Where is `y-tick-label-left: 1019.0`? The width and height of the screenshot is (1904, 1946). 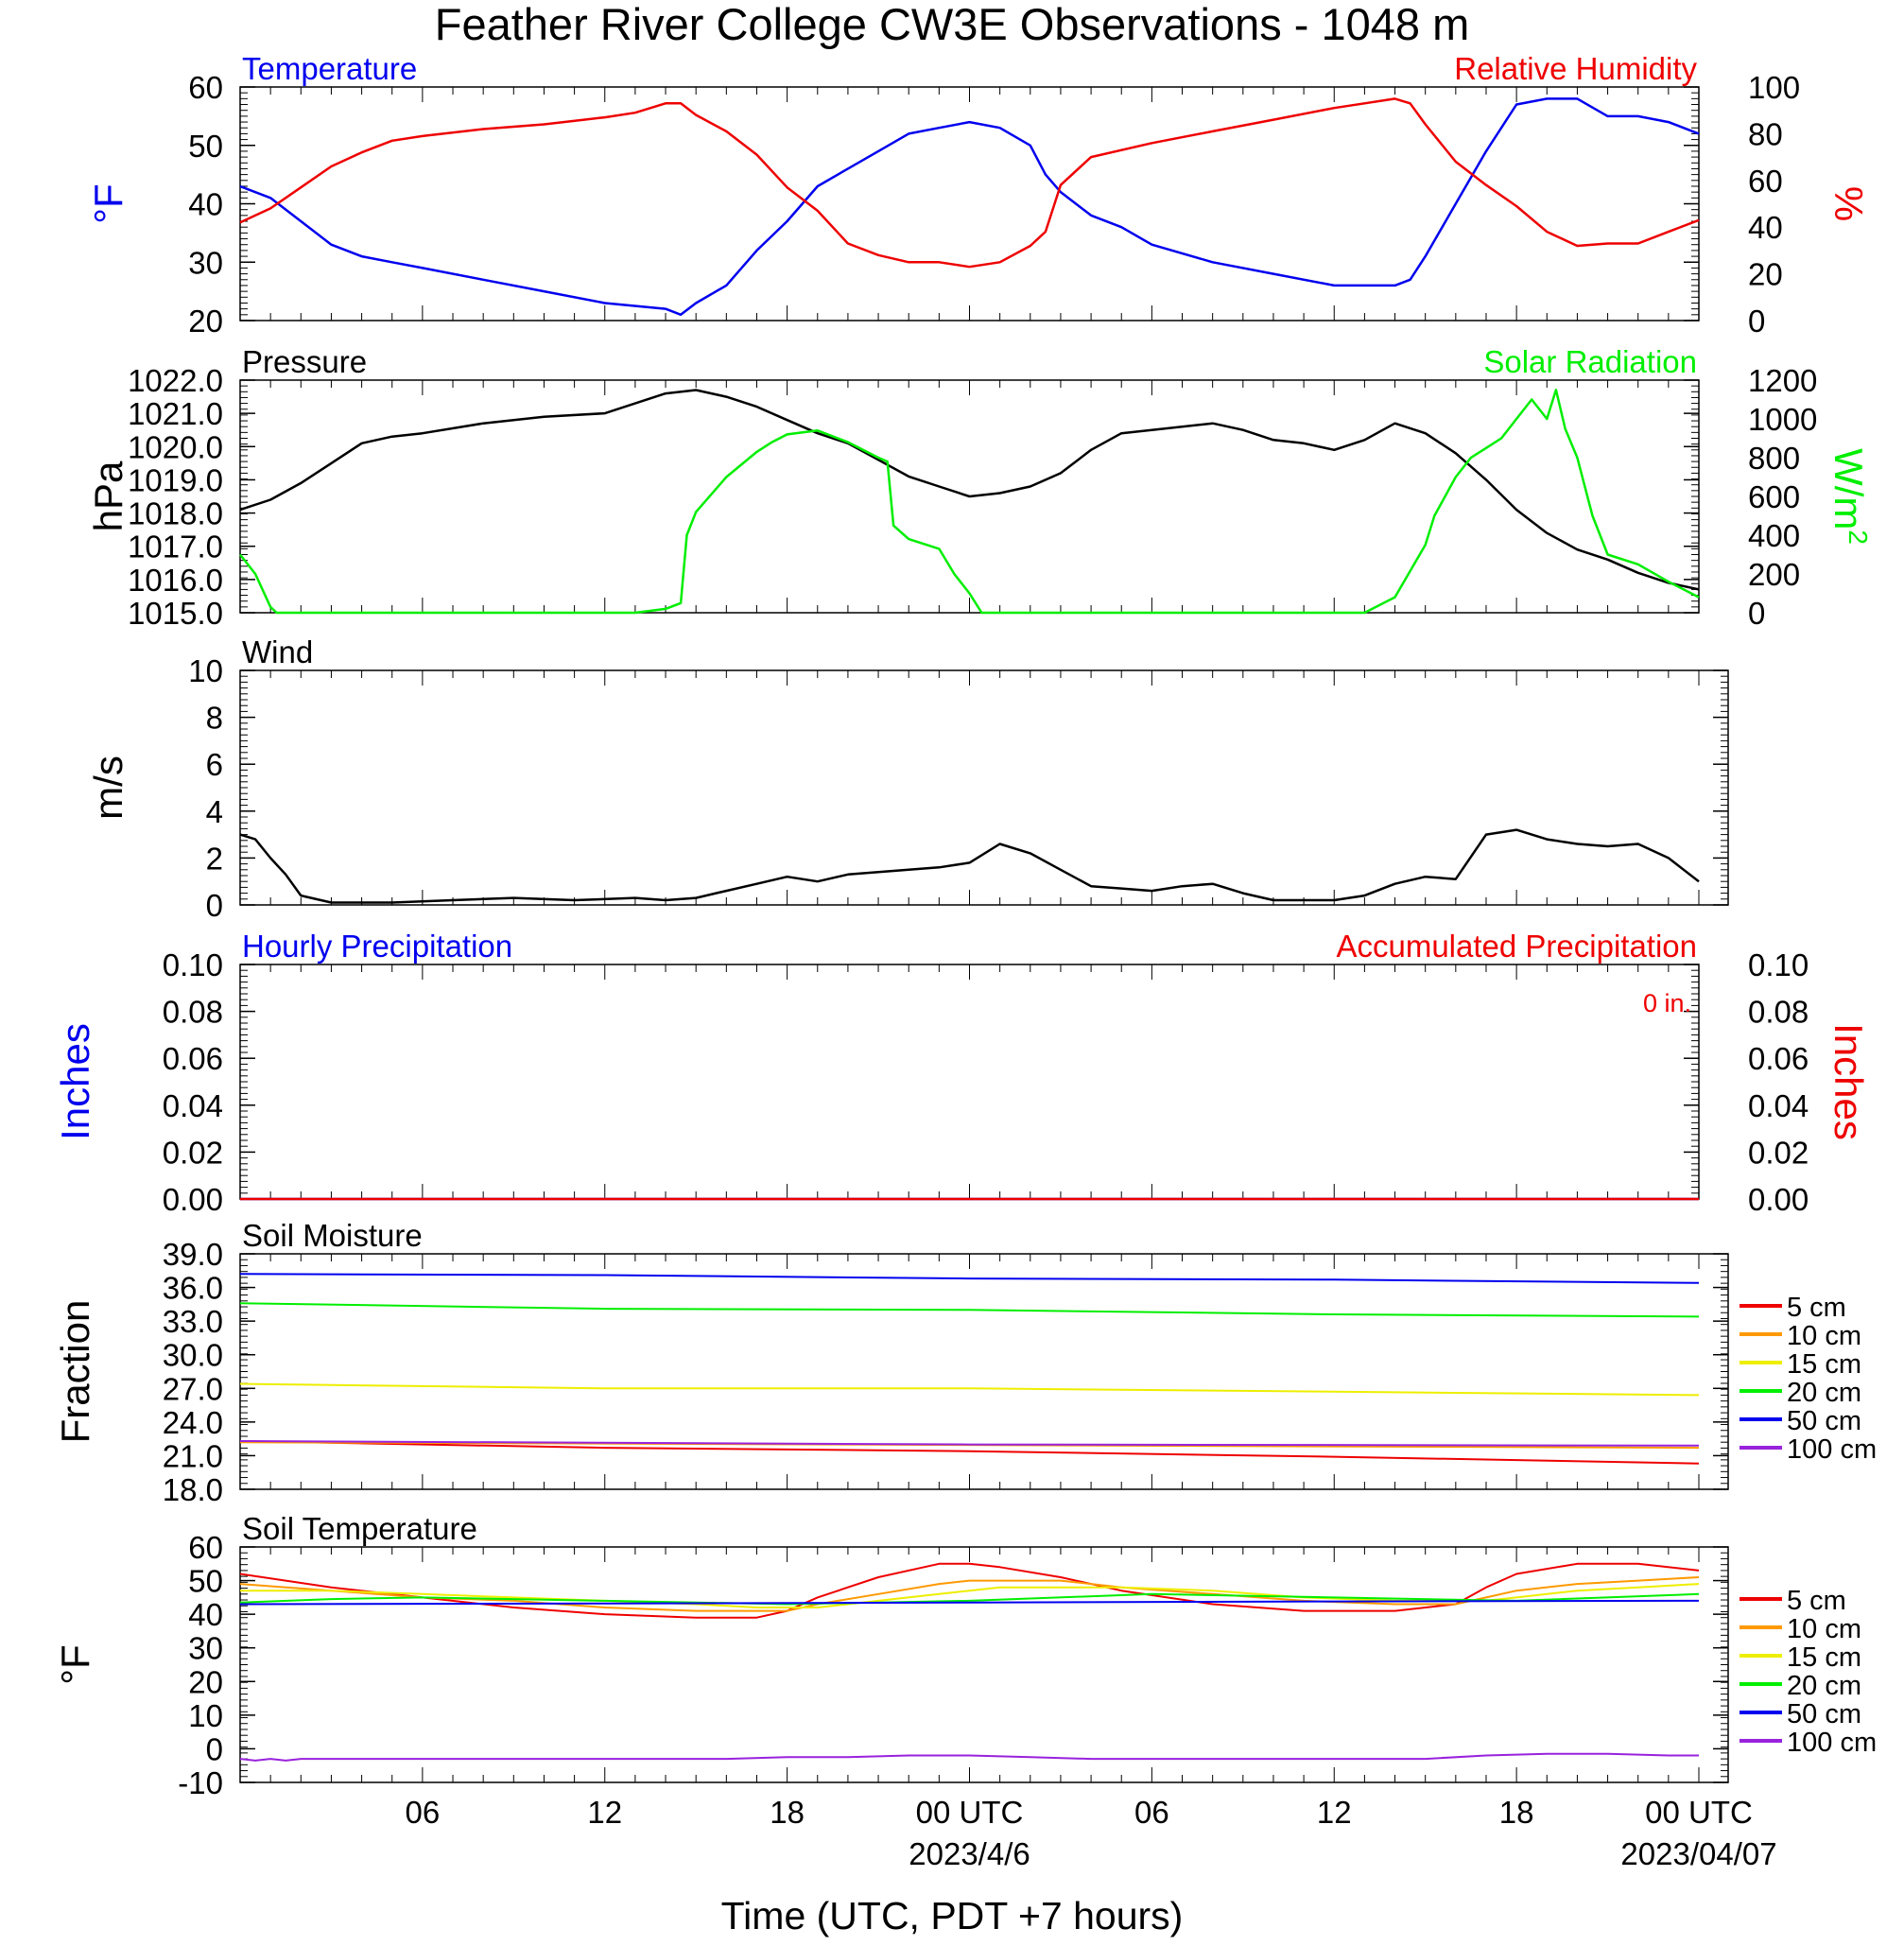 y-tick-label-left: 1019.0 is located at coordinates (175, 480).